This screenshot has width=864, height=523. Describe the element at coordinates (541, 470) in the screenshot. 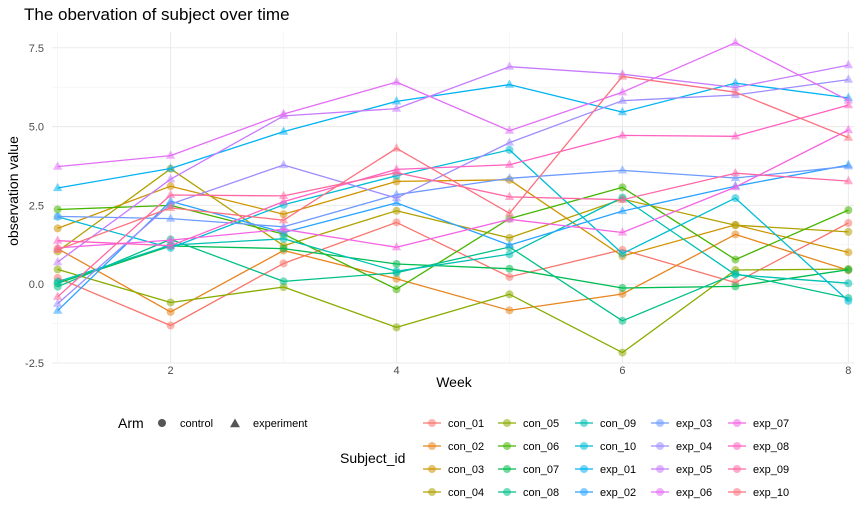

I see `legend-label-con_07: con_07` at that location.